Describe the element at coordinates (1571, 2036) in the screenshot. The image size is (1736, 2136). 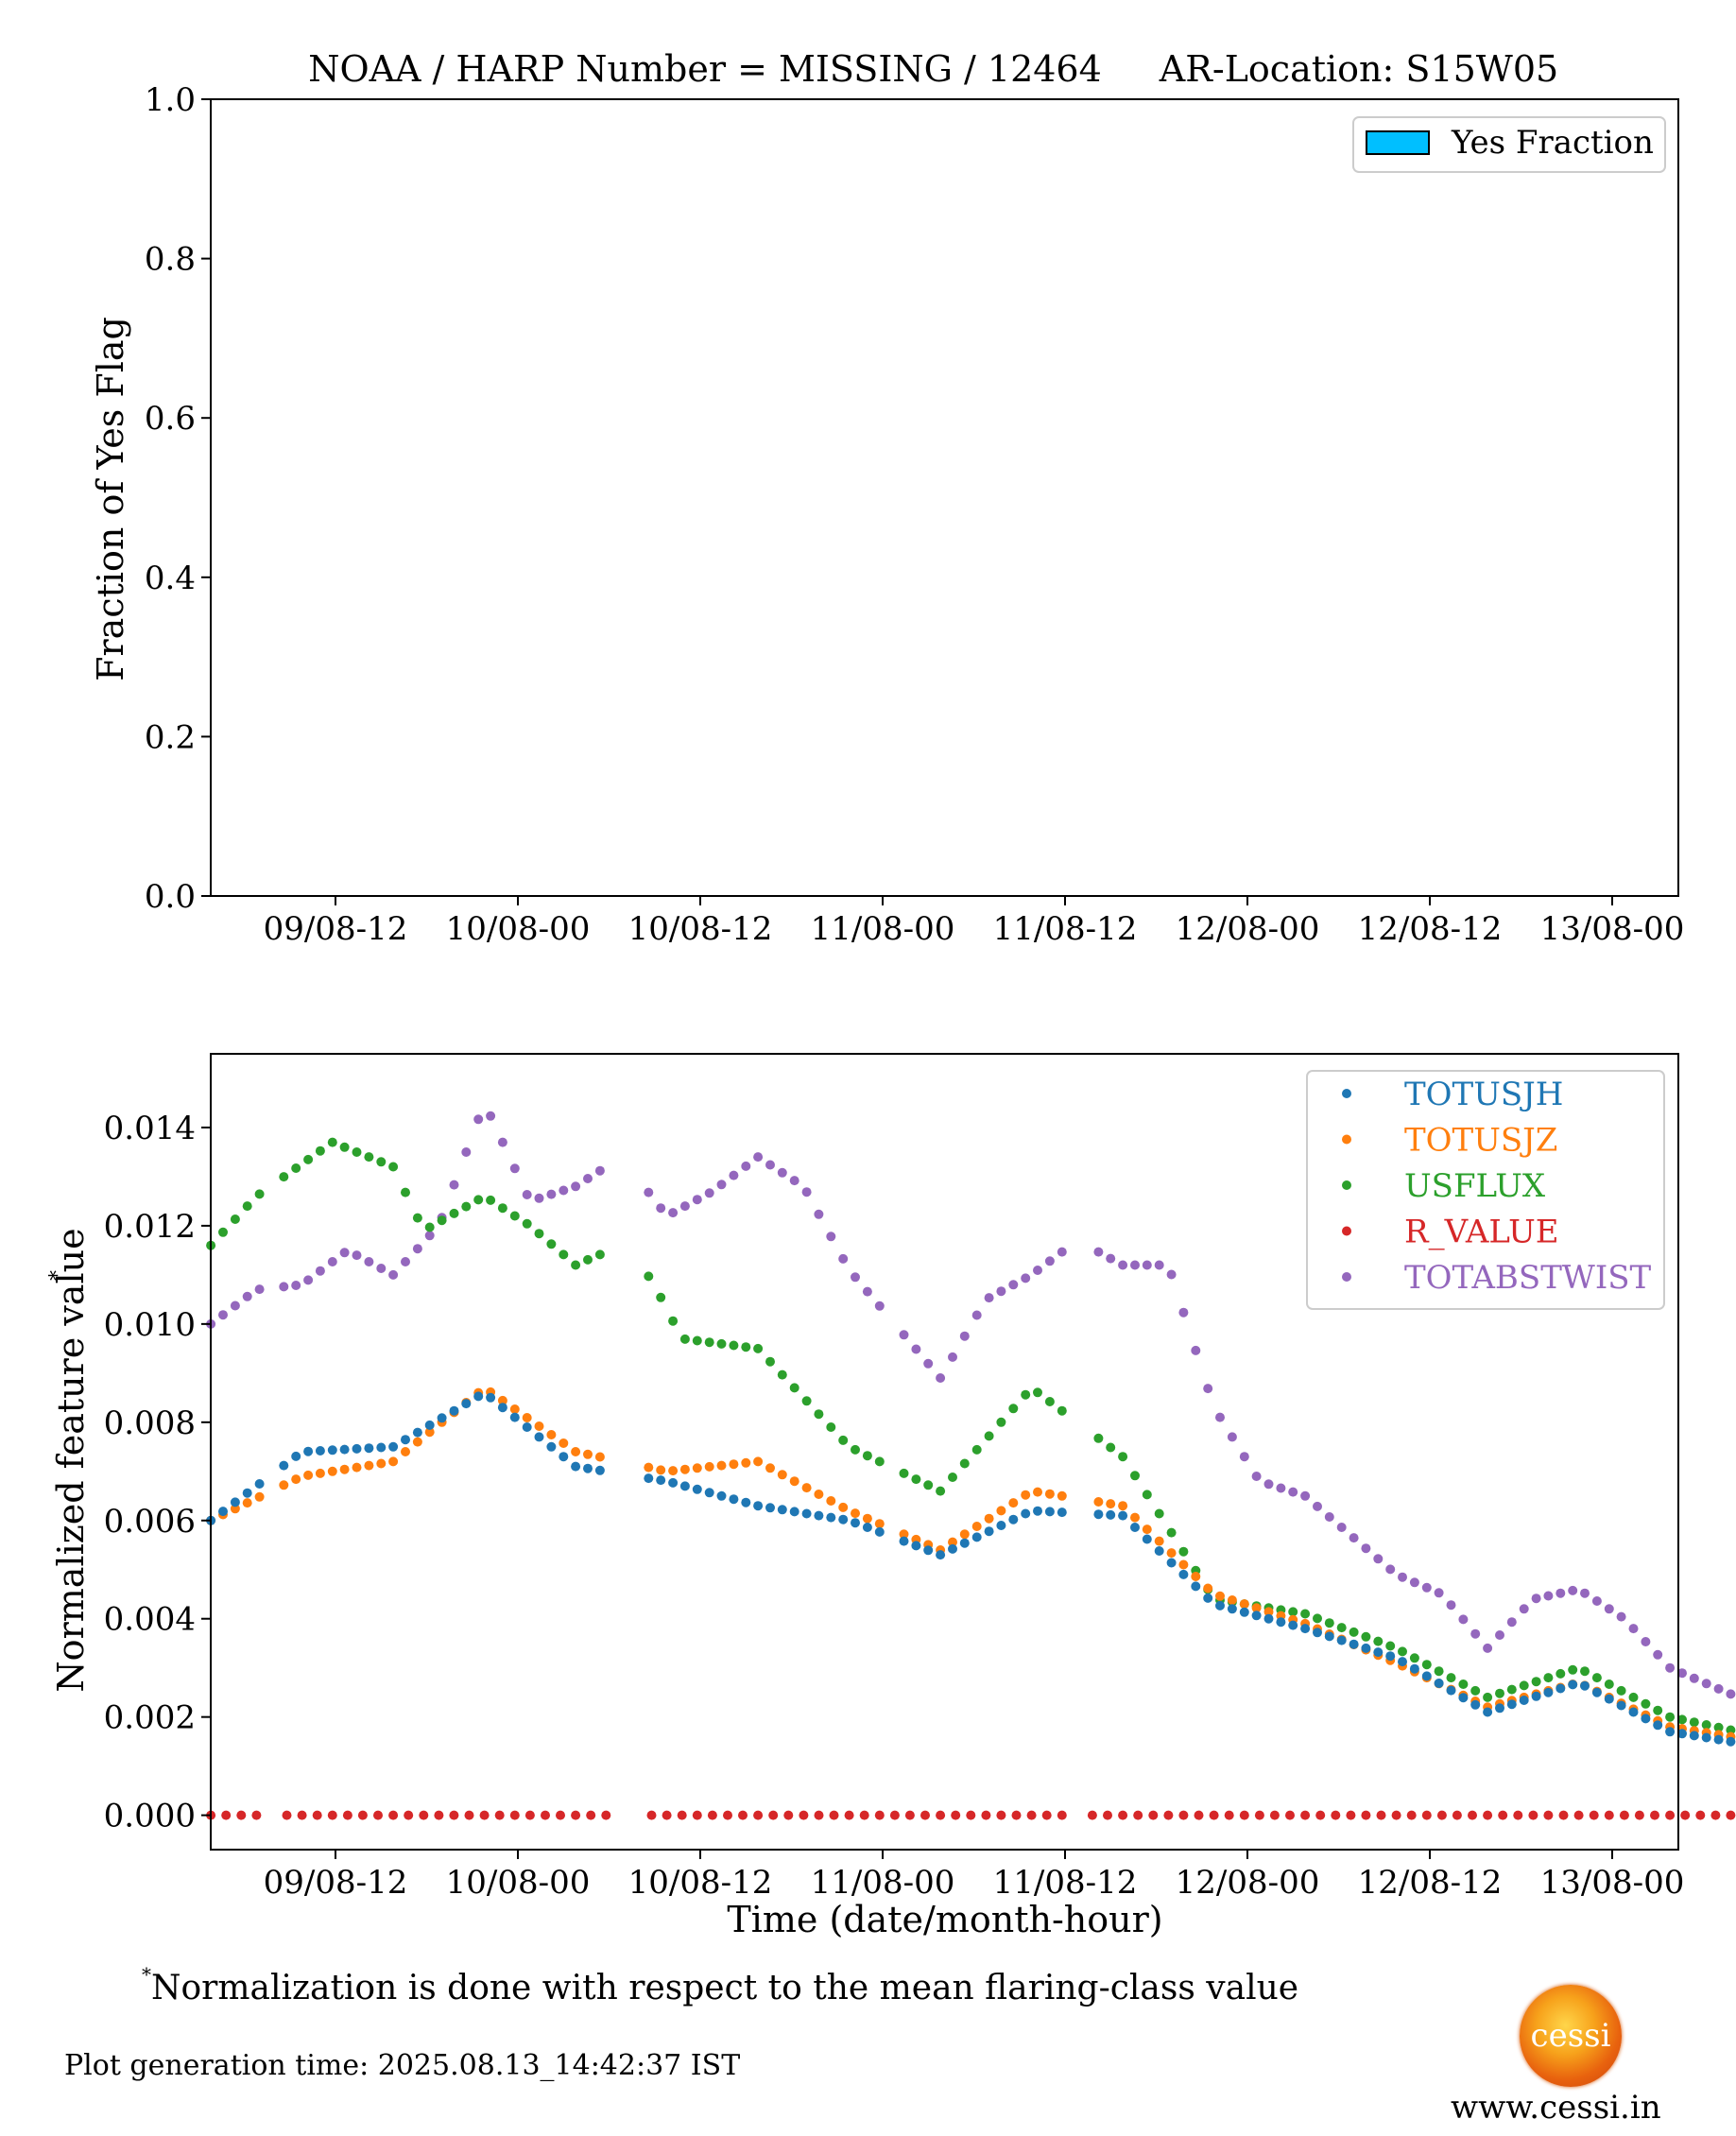
I see `cessi-logo: cessi` at that location.